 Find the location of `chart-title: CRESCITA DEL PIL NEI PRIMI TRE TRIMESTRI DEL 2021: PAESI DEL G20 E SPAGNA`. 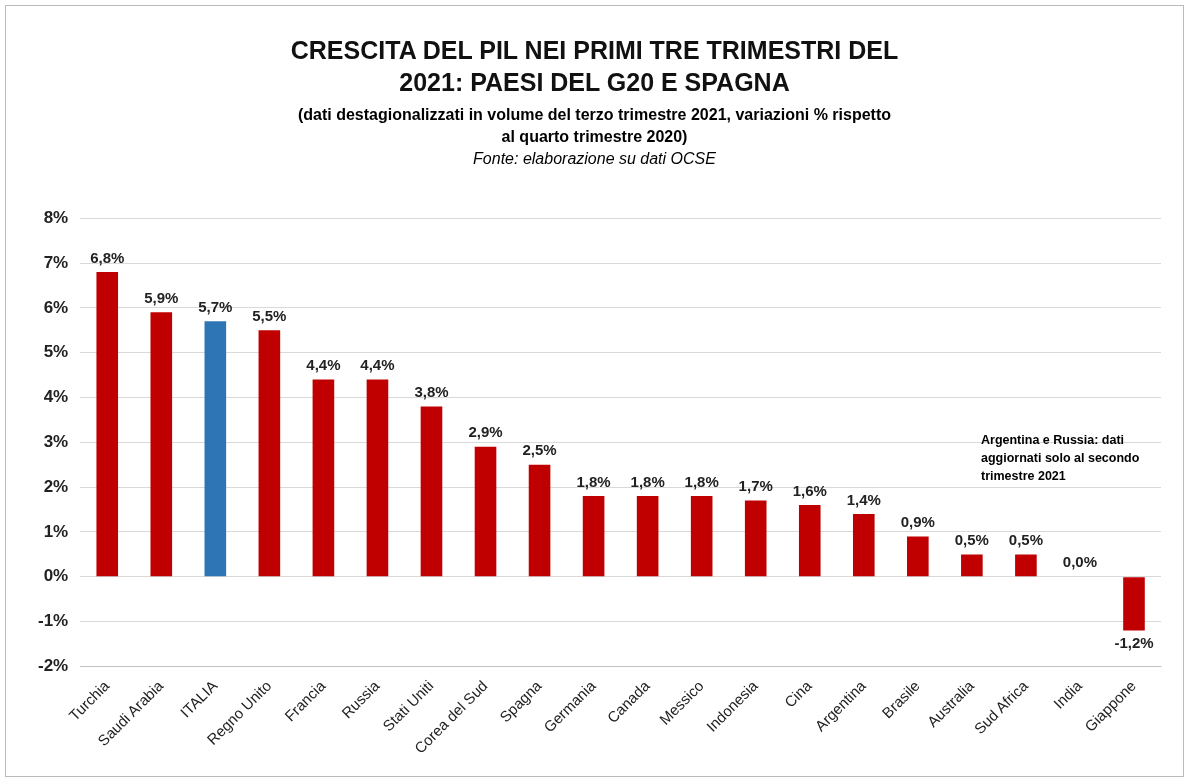

chart-title: CRESCITA DEL PIL NEI PRIMI TRE TRIMESTRI DEL 2021: PAESI DEL G20 E SPAGNA is located at coordinates (594, 66).